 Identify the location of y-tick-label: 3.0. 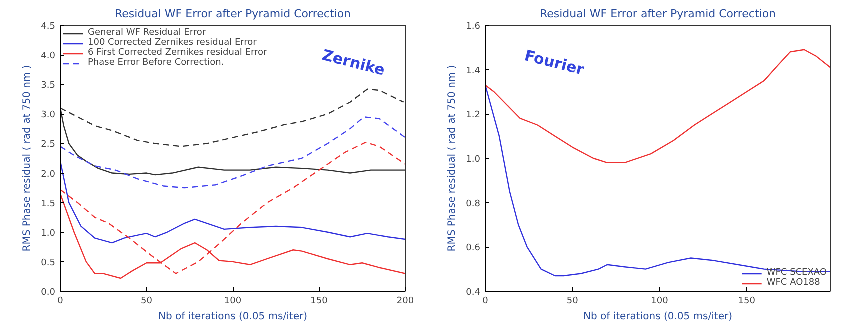
(48, 115).